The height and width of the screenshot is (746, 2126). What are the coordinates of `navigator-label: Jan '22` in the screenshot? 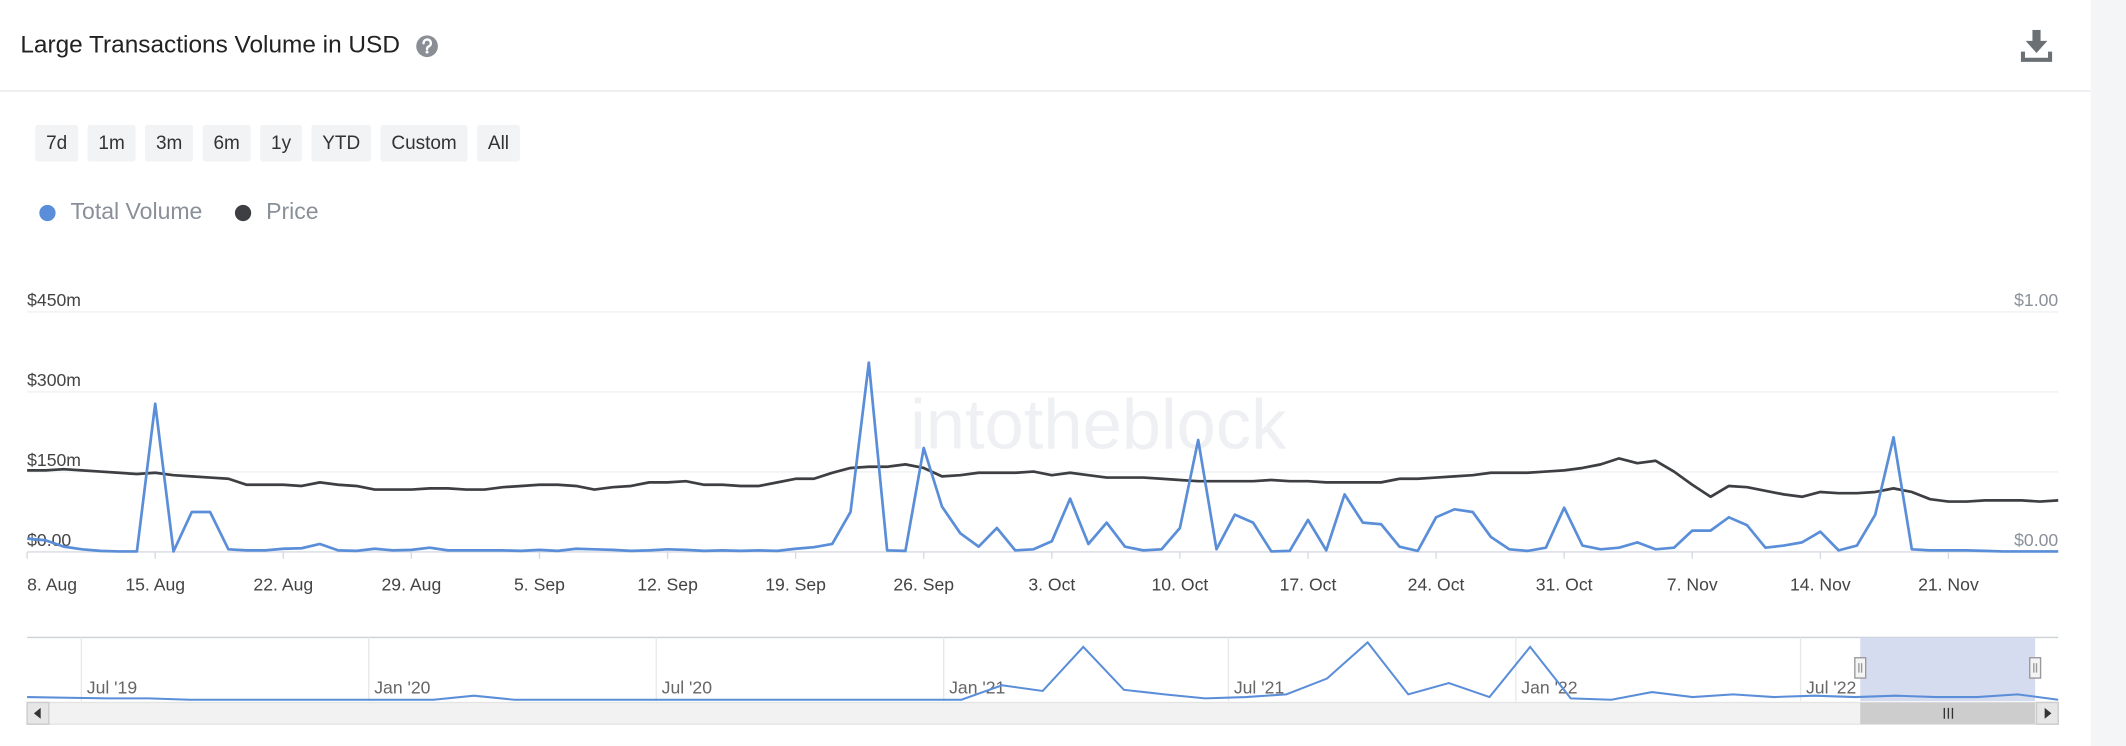 It's located at (1549, 688).